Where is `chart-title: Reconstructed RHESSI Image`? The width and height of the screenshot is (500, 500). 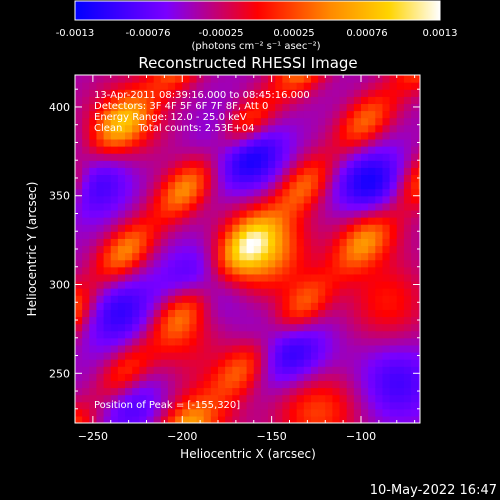
chart-title: Reconstructed RHESSI Image is located at coordinates (247, 63).